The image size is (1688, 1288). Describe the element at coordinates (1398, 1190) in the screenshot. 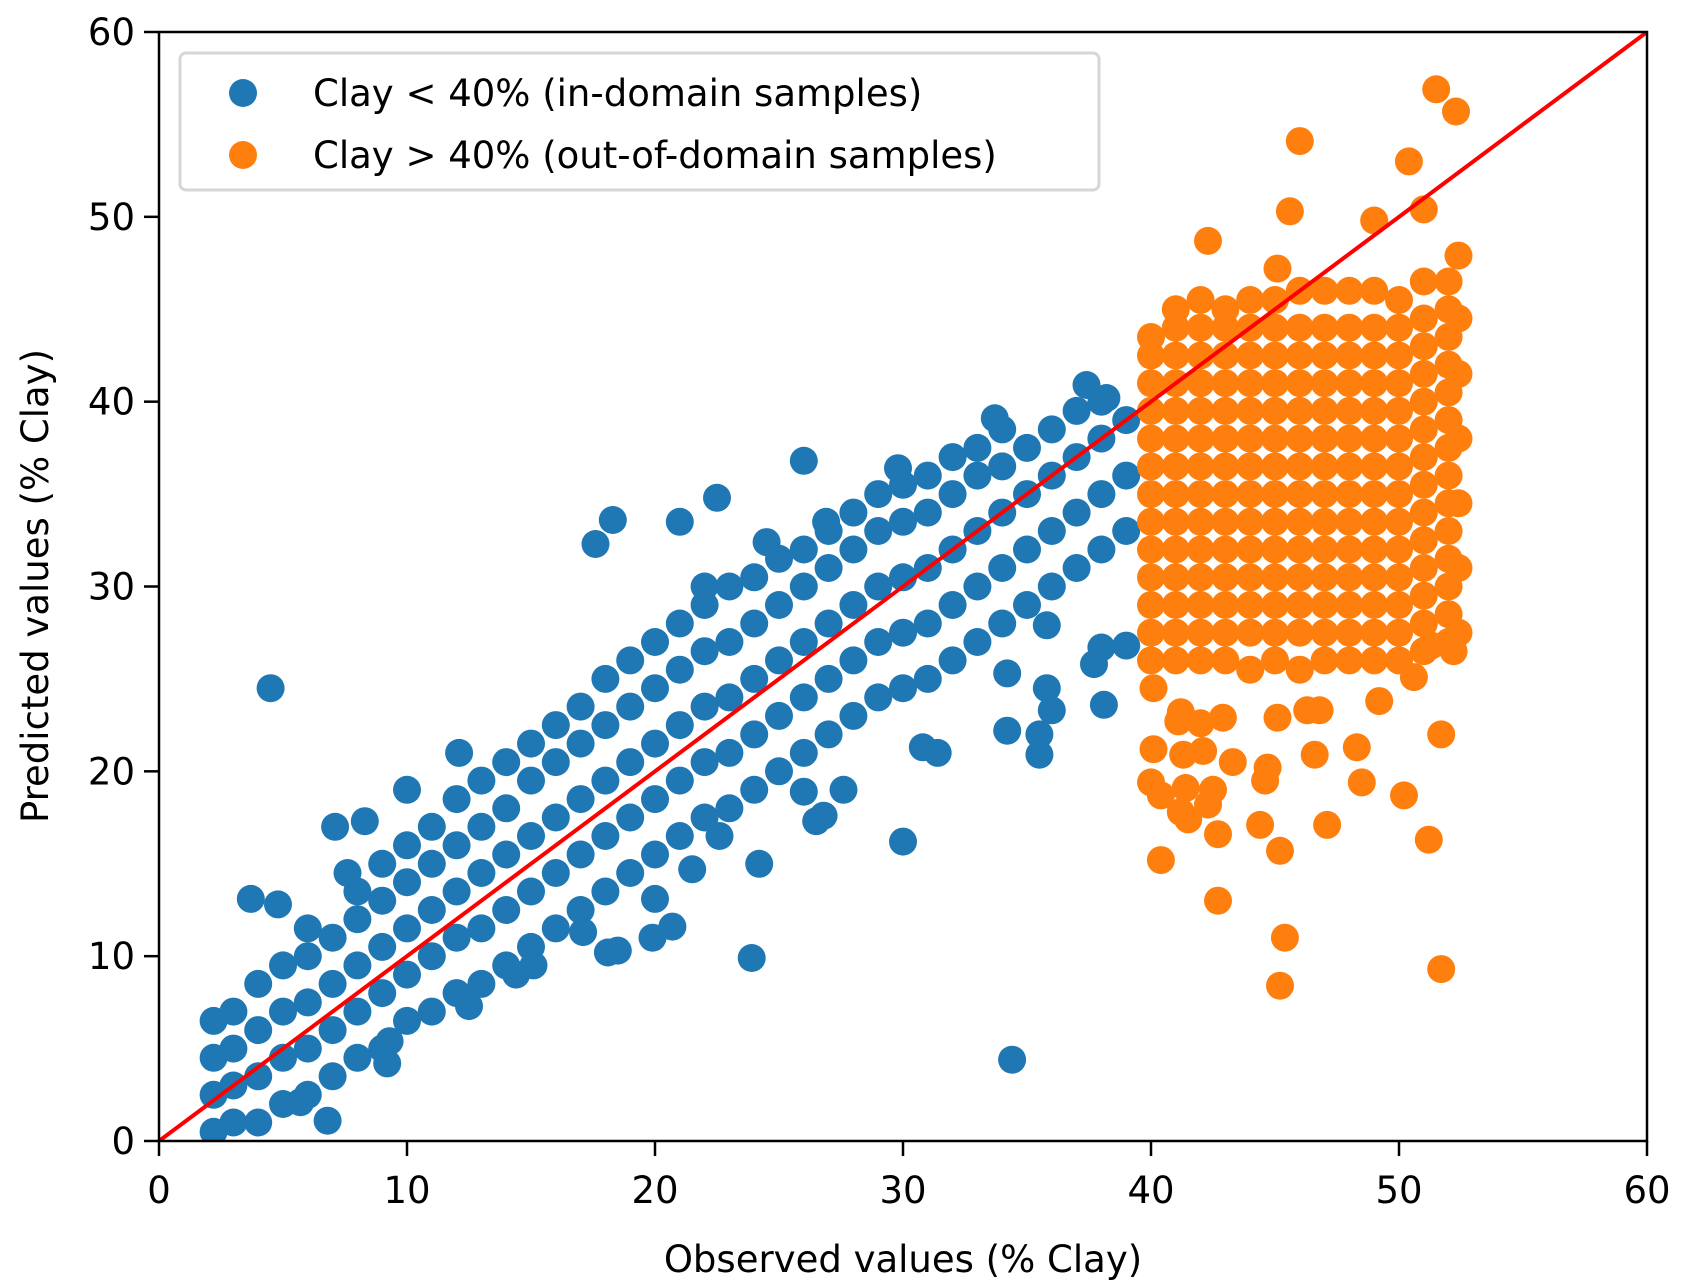

I see `x-tick-label: 50` at that location.